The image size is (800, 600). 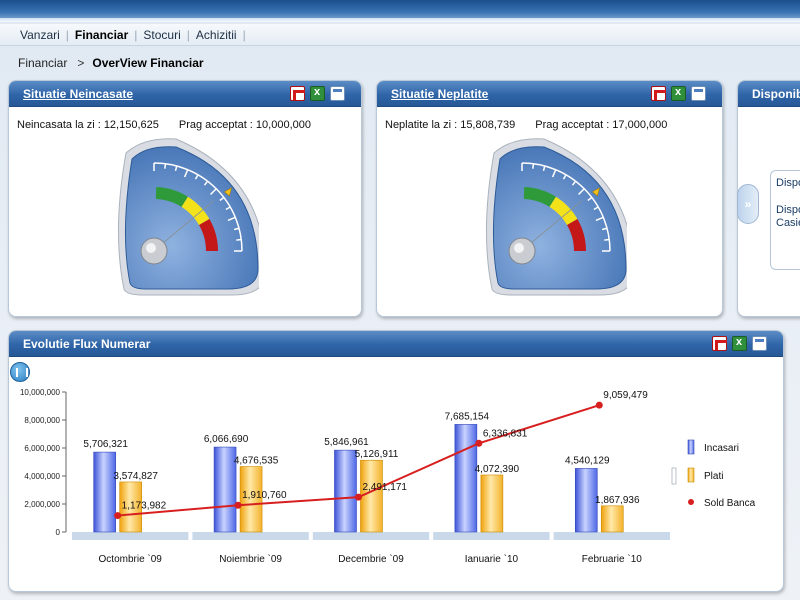 I want to click on y-tick-label: 4,000,000, so click(x=42, y=476).